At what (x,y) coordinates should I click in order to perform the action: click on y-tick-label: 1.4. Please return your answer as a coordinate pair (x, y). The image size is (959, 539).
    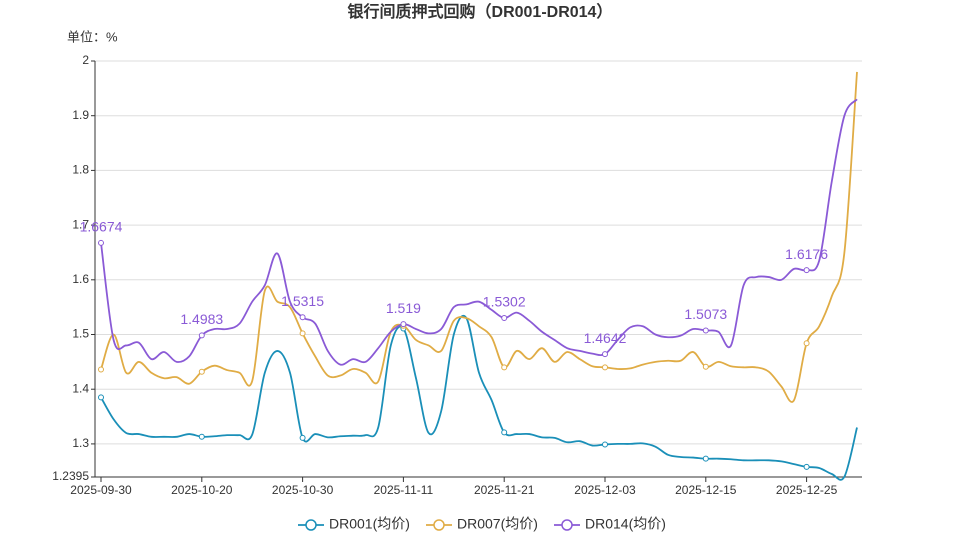
    Looking at the image, I should click on (80, 388).